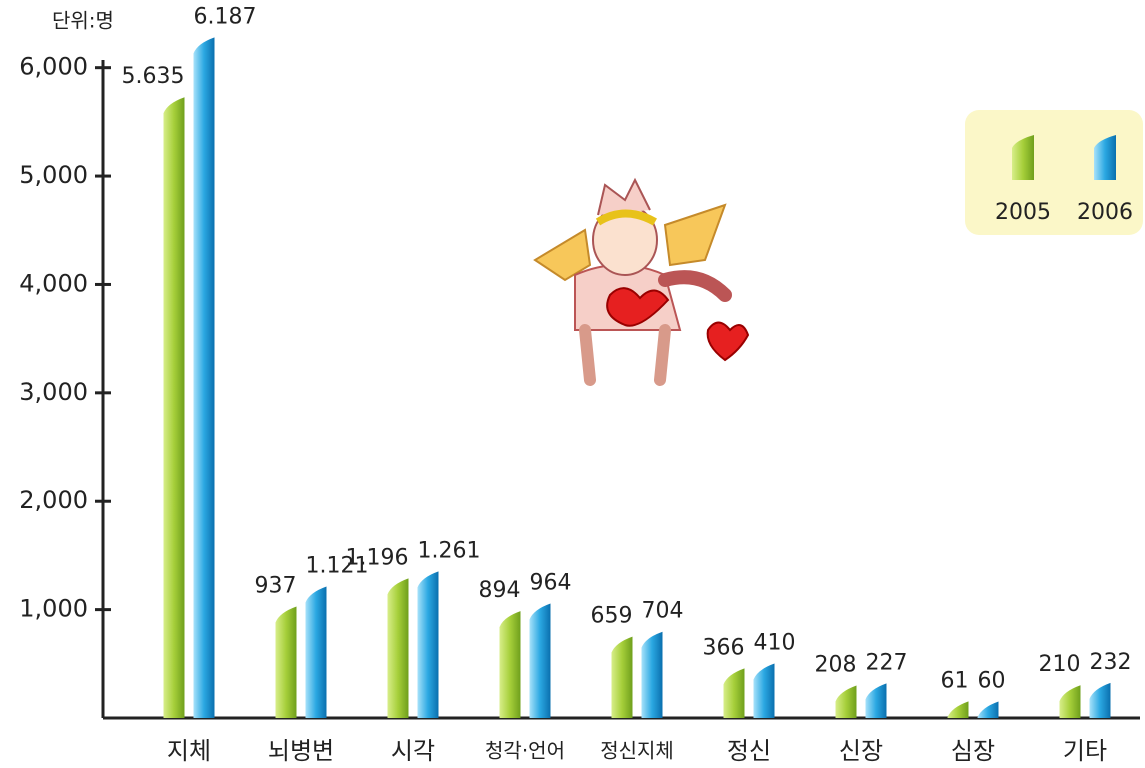  I want to click on value-label: 5.635, so click(153, 76).